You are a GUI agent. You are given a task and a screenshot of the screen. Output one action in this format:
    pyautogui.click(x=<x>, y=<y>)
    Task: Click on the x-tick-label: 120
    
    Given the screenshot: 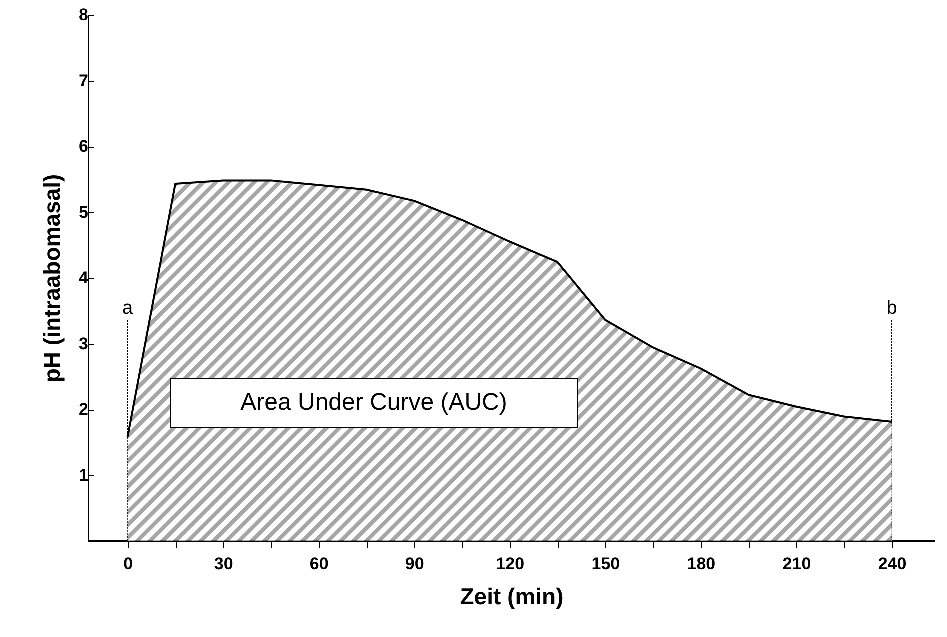 What is the action you would take?
    pyautogui.click(x=510, y=564)
    